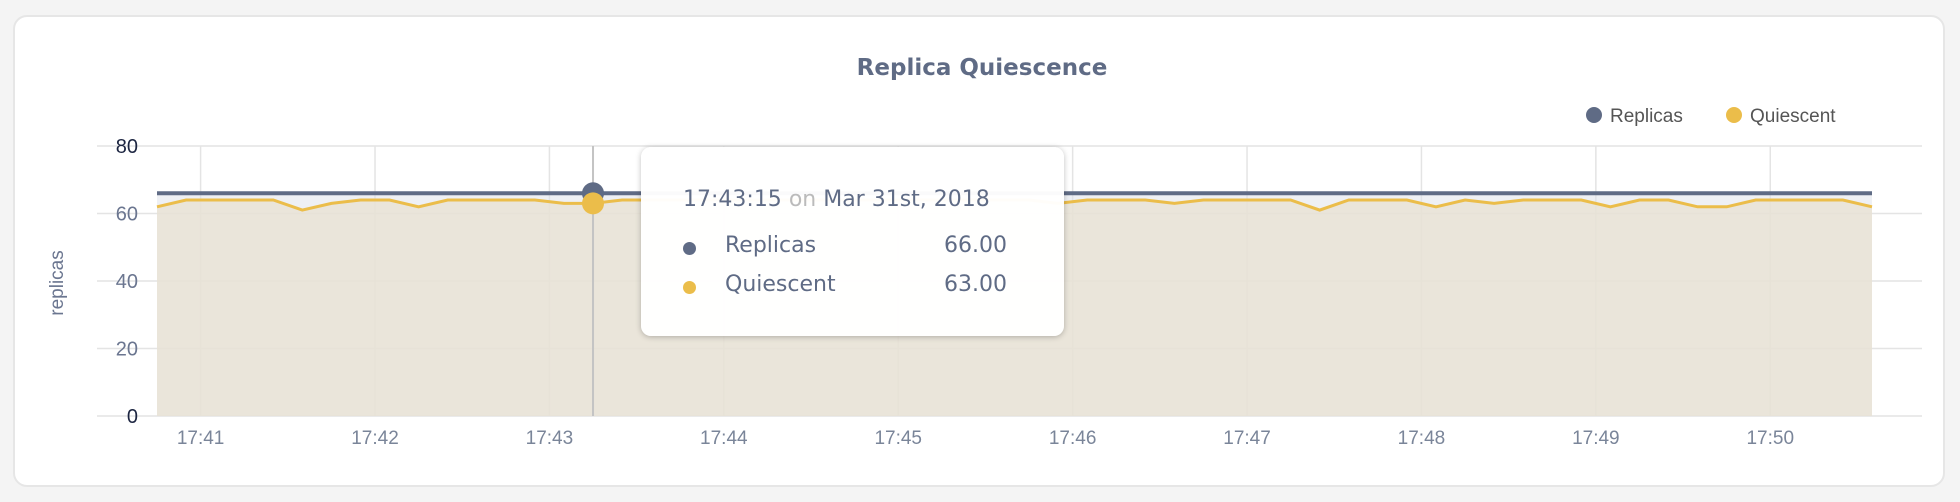  I want to click on y-tick-label: 80, so click(127, 147).